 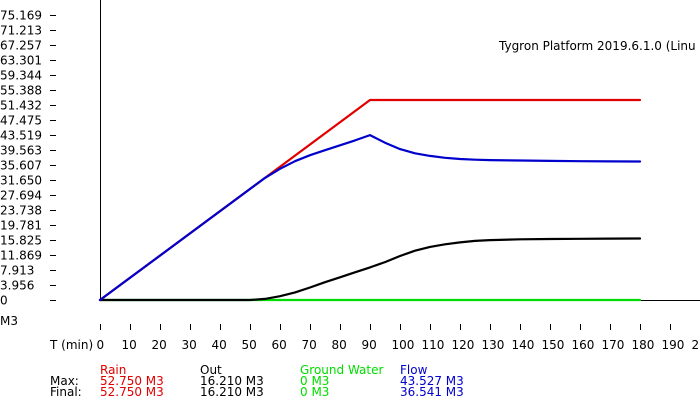 What do you see at coordinates (232, 392) in the screenshot?
I see `legend-out-final: 16.210 M3` at bounding box center [232, 392].